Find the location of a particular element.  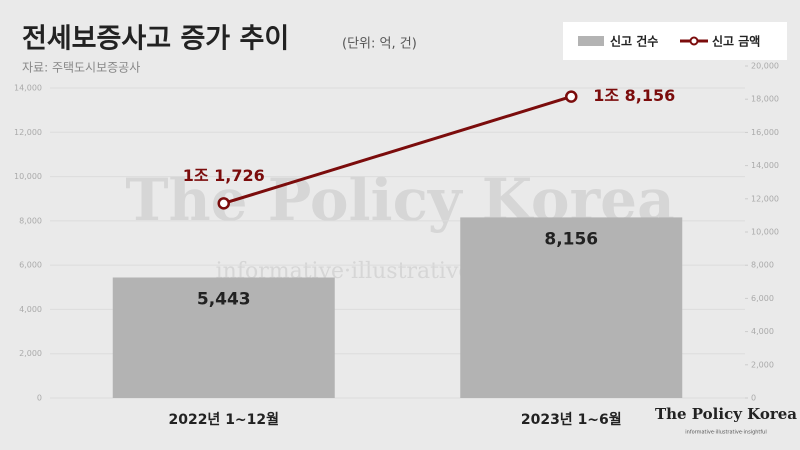

legend-label: 신고 건수 is located at coordinates (634, 41).